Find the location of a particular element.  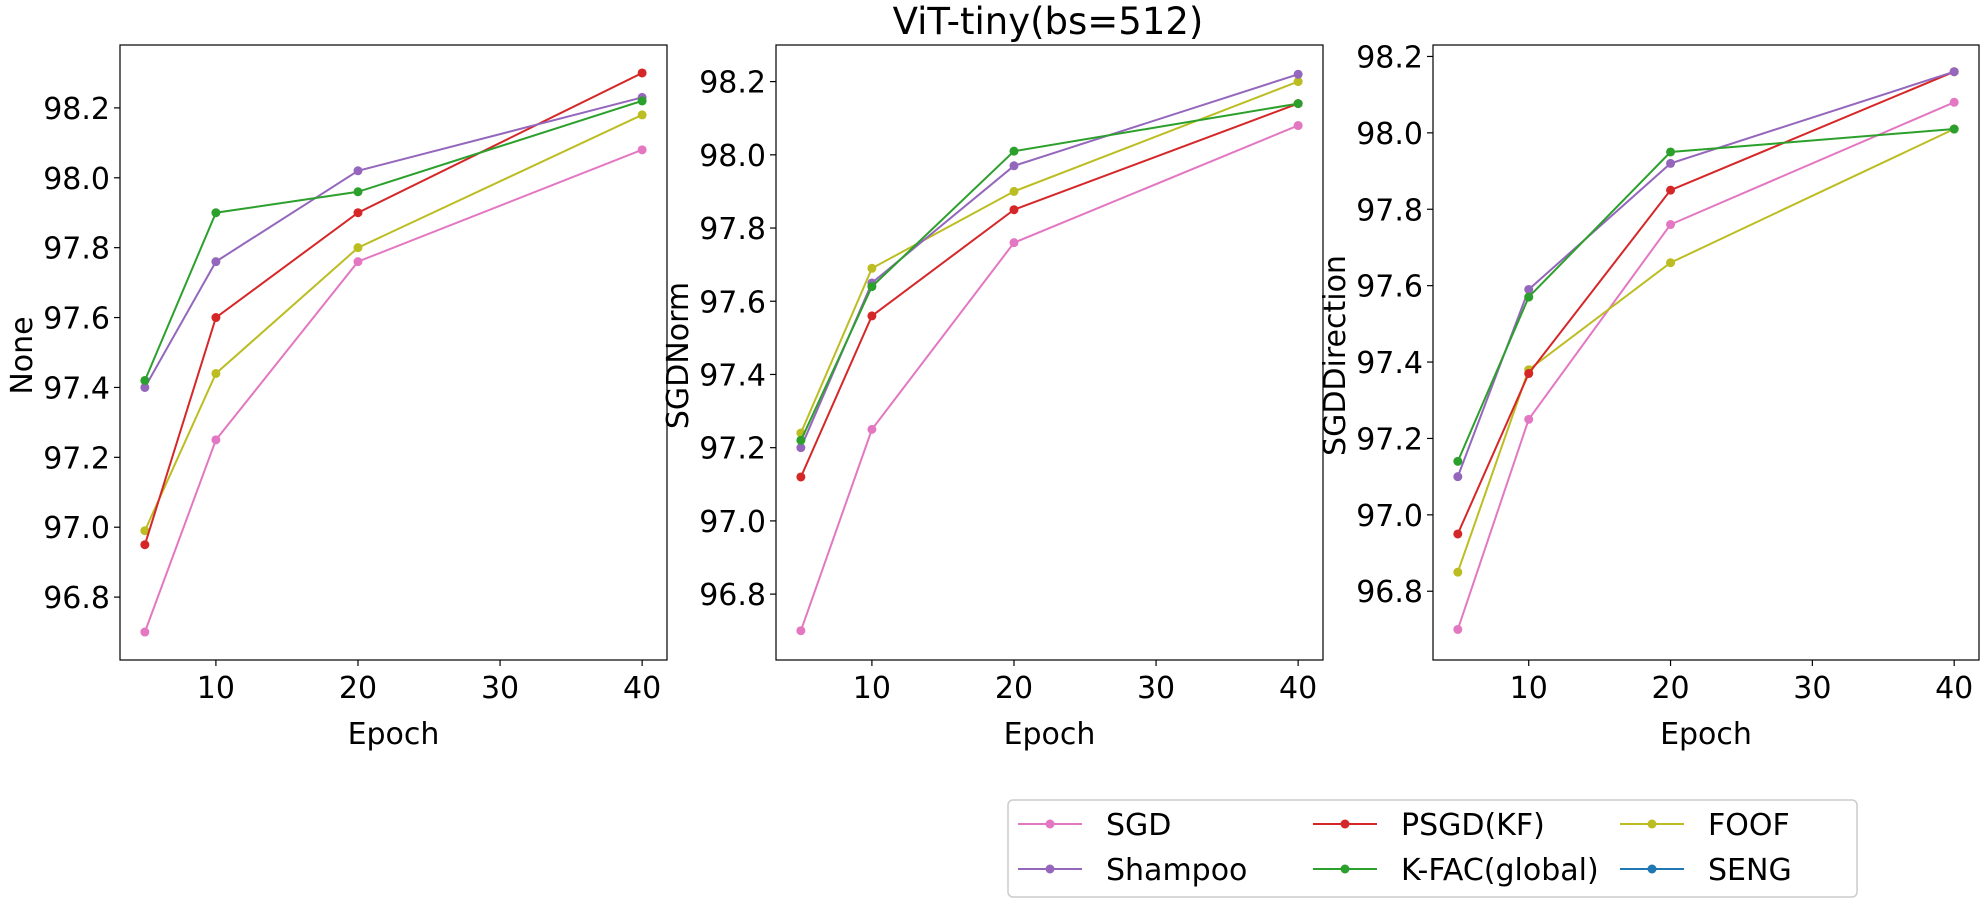

legend-label: FOOF is located at coordinates (1749, 825).